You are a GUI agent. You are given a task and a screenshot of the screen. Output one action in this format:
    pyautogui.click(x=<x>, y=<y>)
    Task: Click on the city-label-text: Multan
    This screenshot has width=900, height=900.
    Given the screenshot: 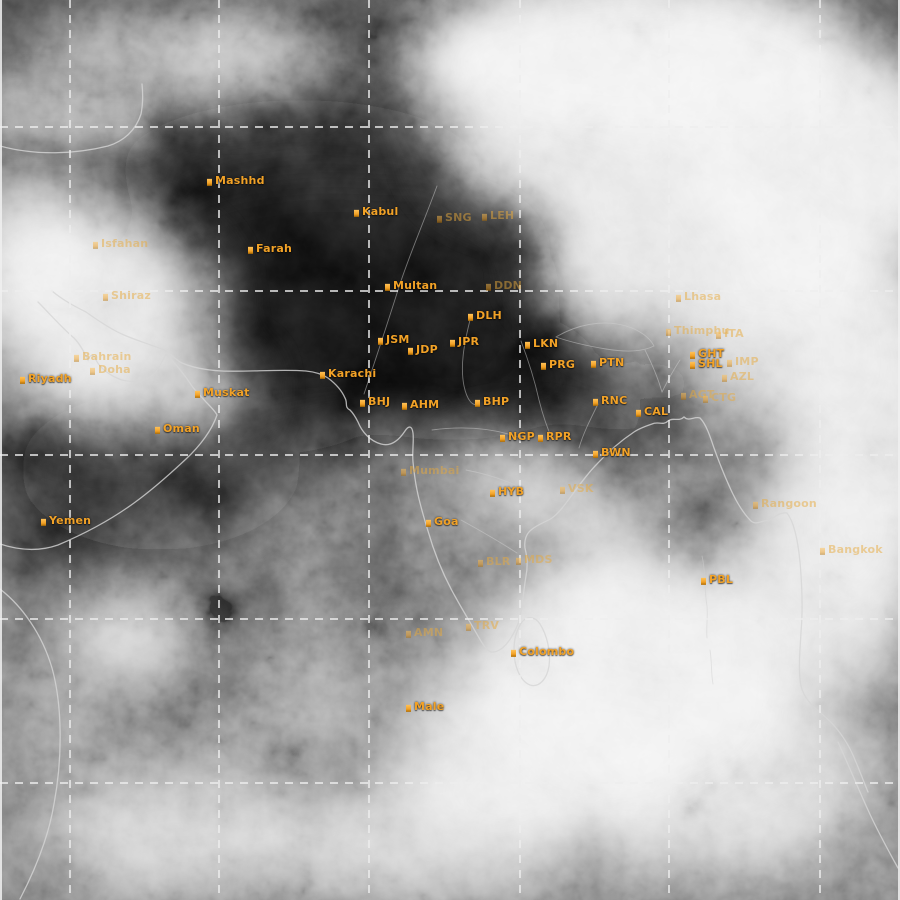 What is the action you would take?
    pyautogui.click(x=415, y=285)
    